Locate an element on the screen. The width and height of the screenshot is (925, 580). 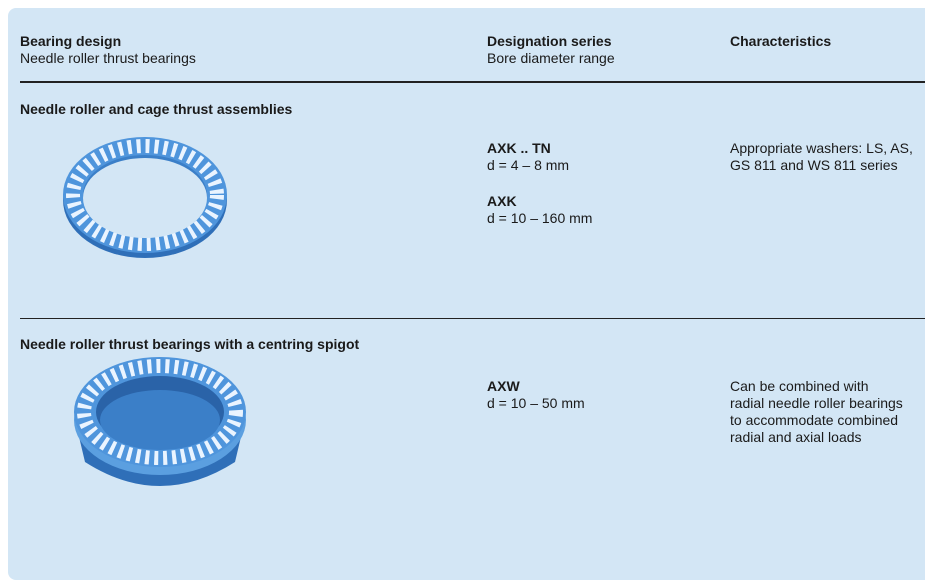
col1-subtitle: Needle roller thrust bearings is located at coordinates (108, 58).